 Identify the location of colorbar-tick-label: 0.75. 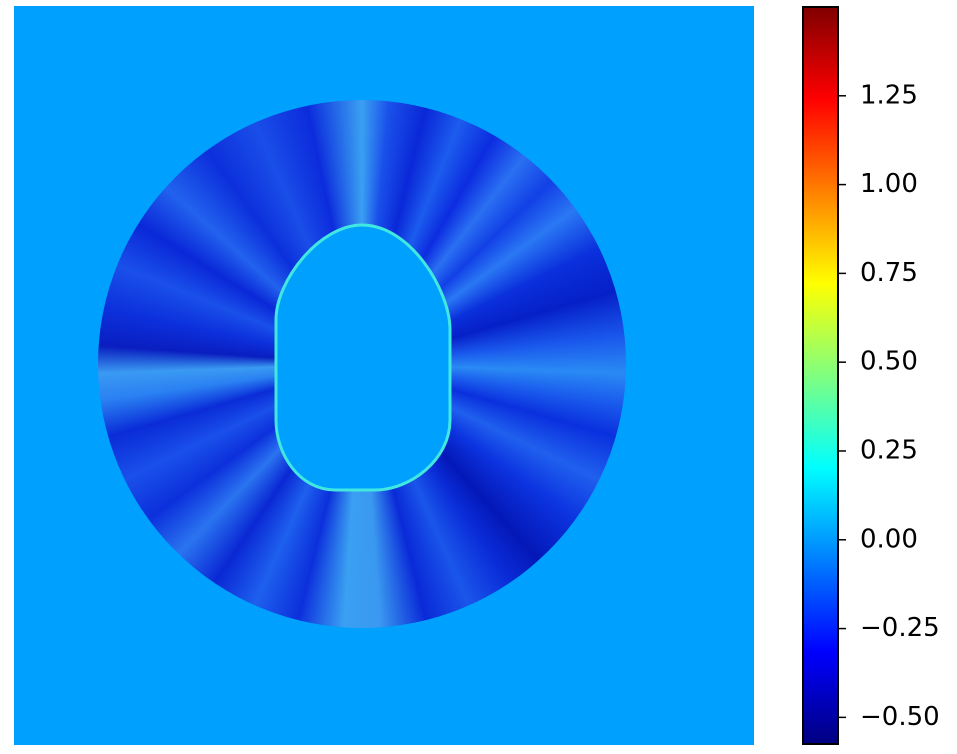
(889, 273).